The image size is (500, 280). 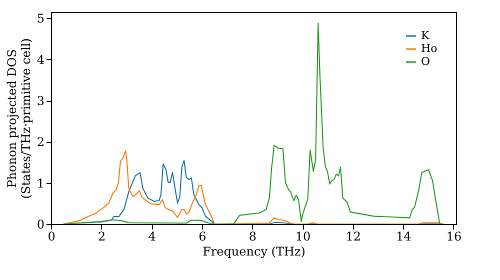 I want to click on x-tick-label: 12, so click(x=354, y=237).